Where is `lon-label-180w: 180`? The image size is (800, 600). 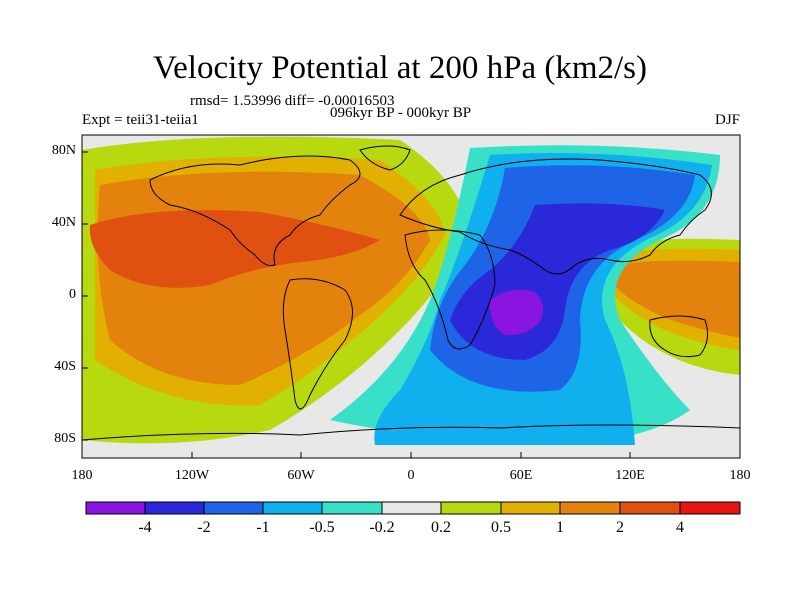 lon-label-180w: 180 is located at coordinates (82, 475).